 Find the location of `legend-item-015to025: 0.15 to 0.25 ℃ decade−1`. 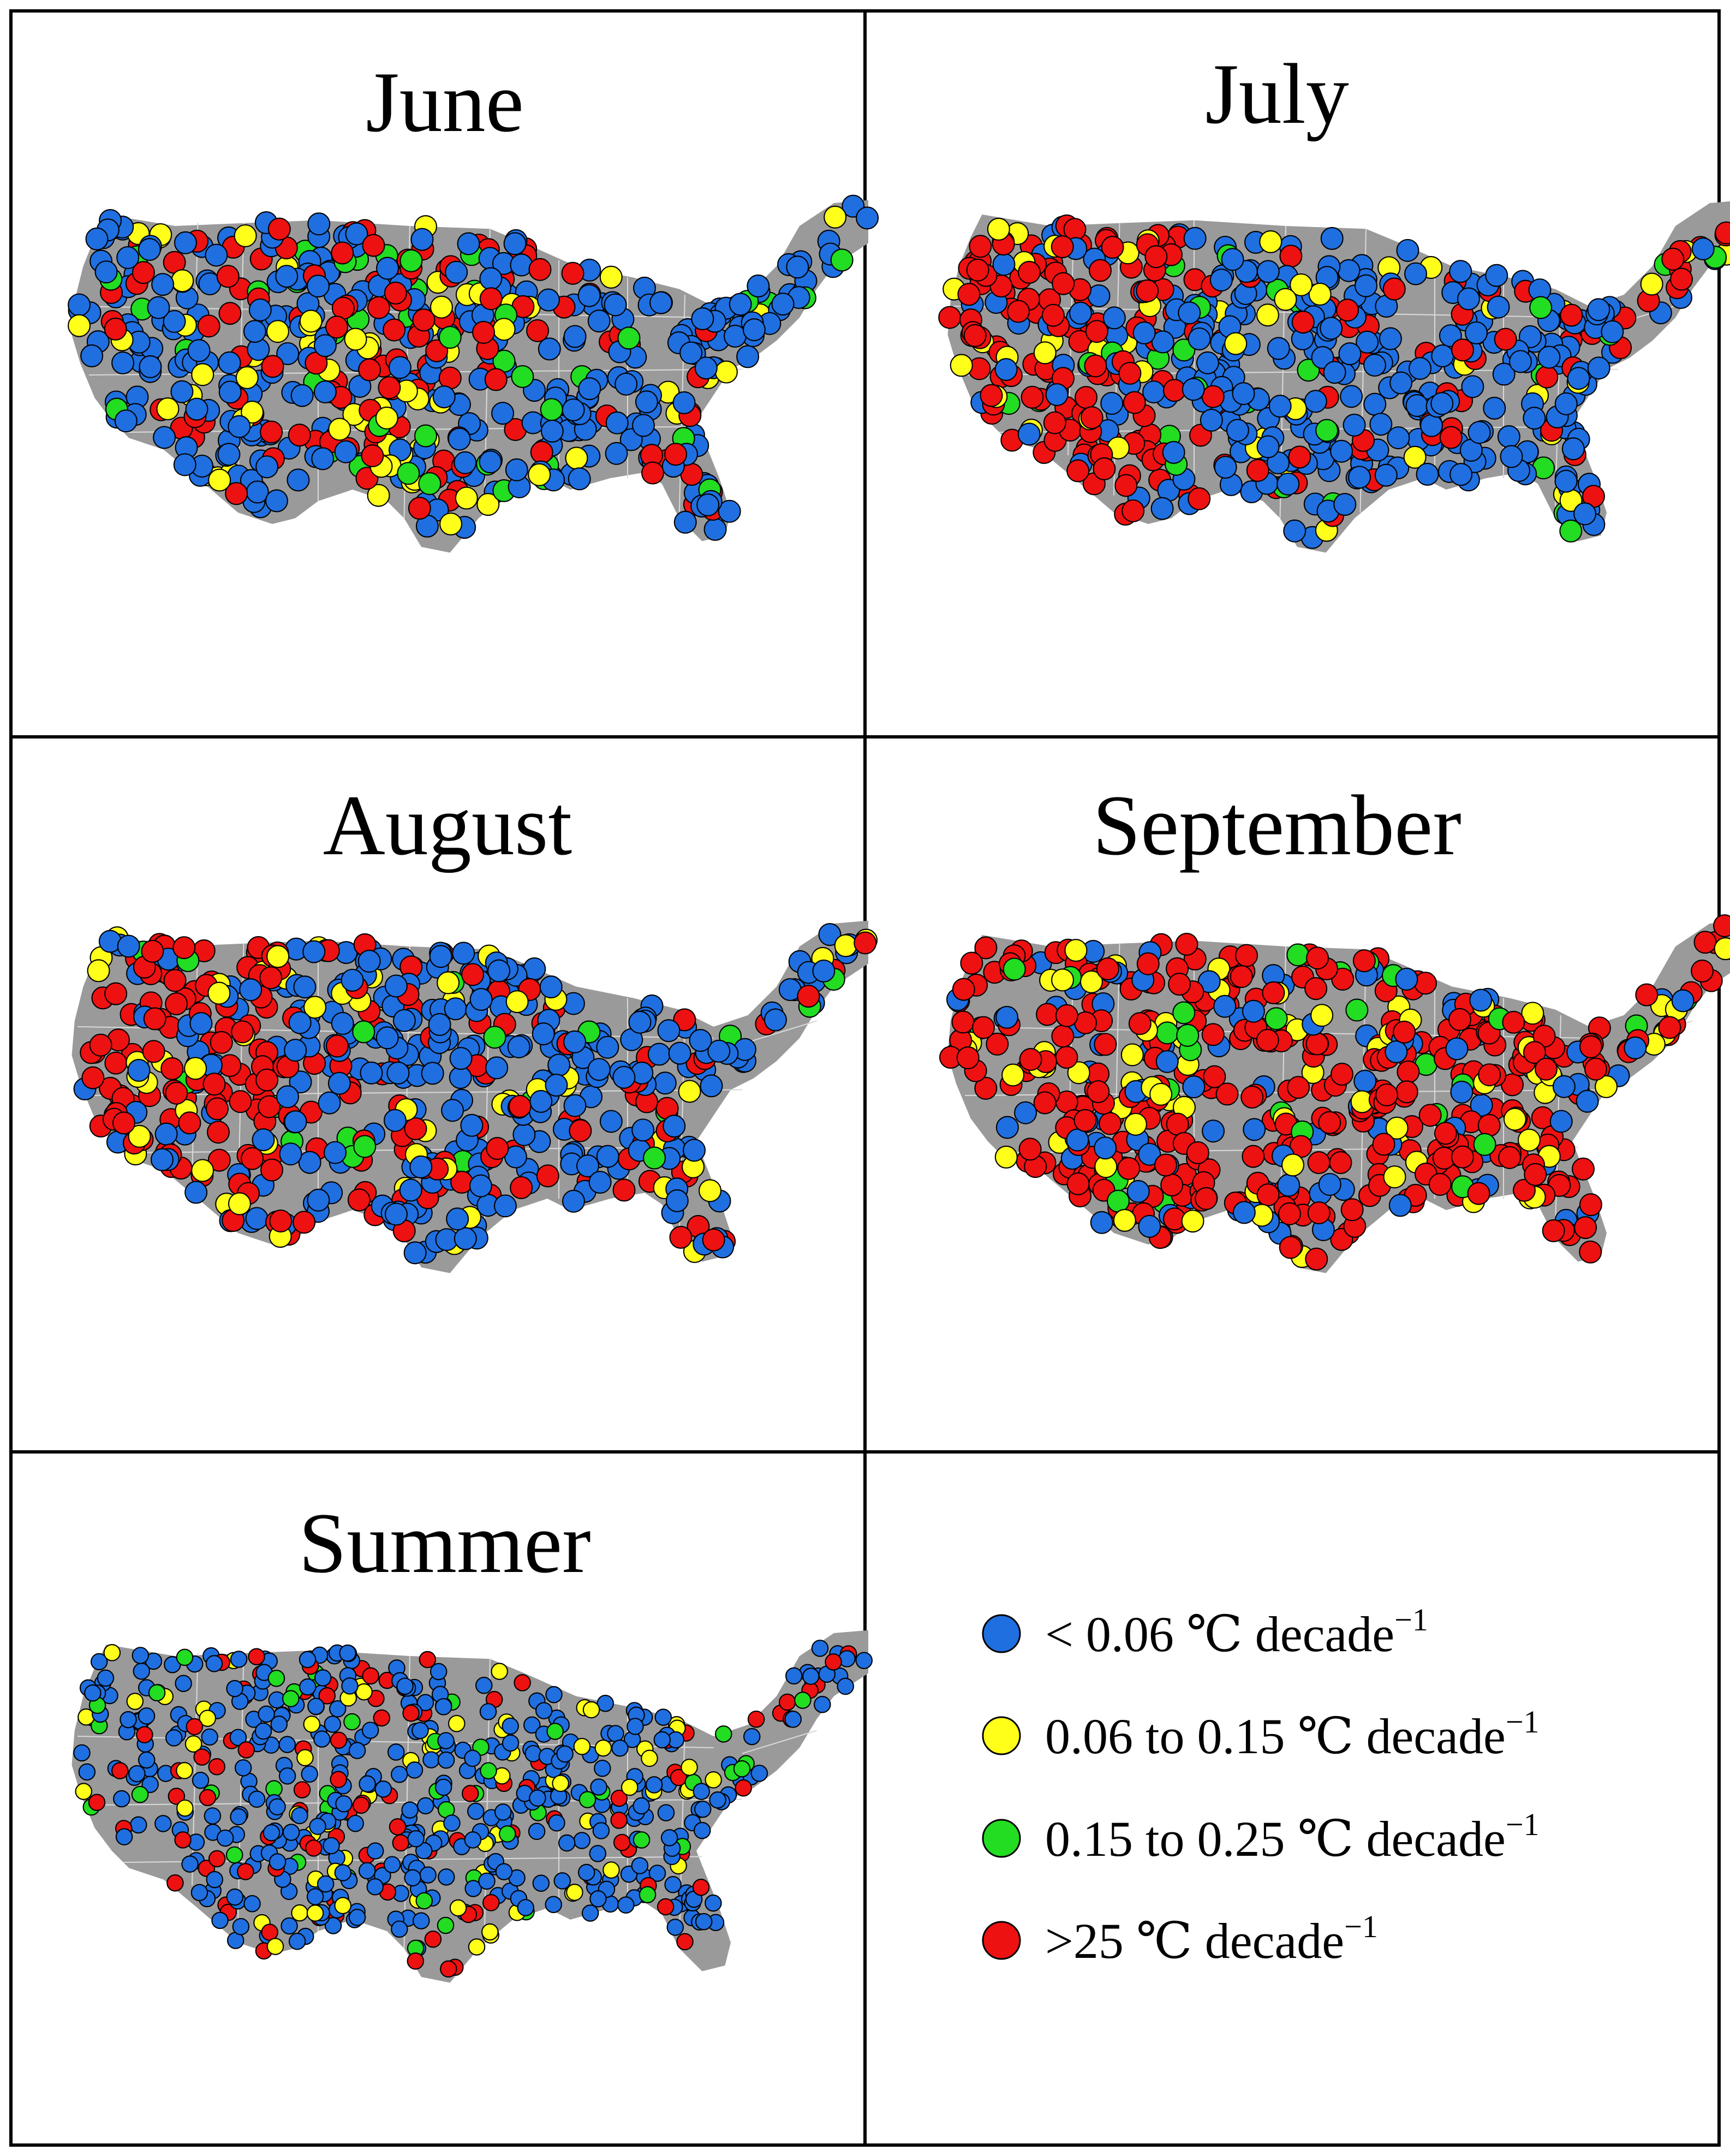

legend-item-015to025: 0.15 to 0.25 ℃ decade−1 is located at coordinates (1261, 1837).